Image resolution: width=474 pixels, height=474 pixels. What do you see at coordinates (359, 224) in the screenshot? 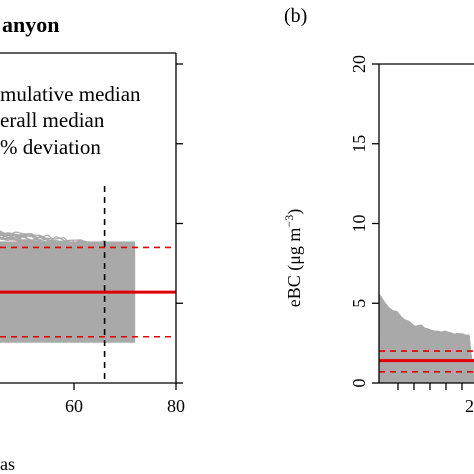
I see `panel-b-ytick-label: 10` at bounding box center [359, 224].